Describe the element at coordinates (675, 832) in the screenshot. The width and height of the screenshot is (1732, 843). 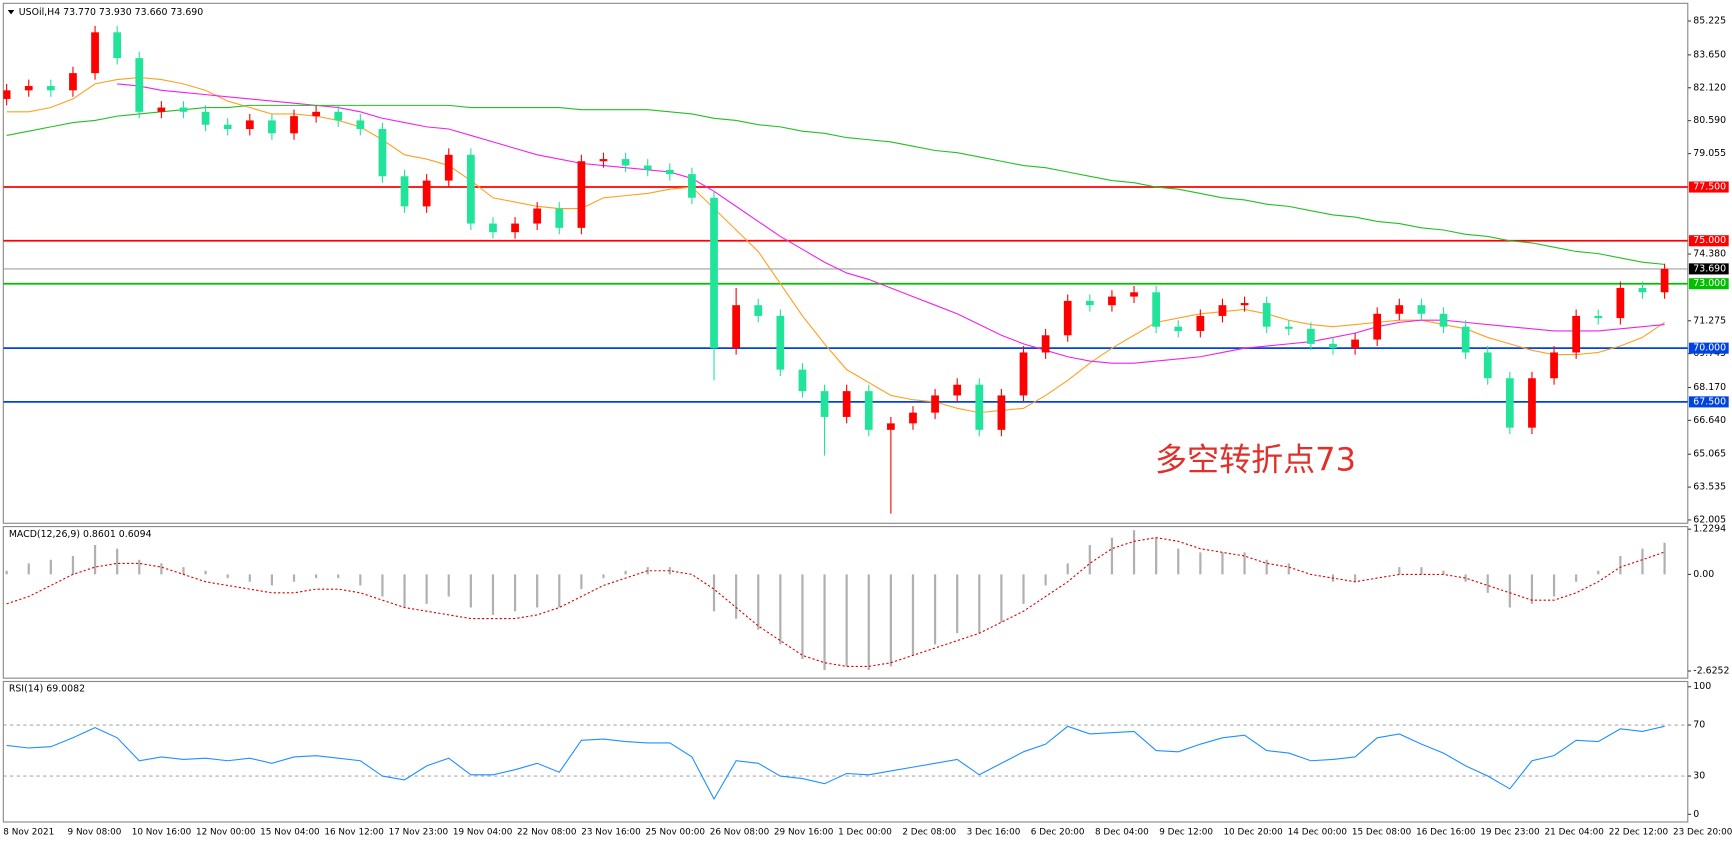
I see `x-axis-label: 25 Nov 00:00` at that location.